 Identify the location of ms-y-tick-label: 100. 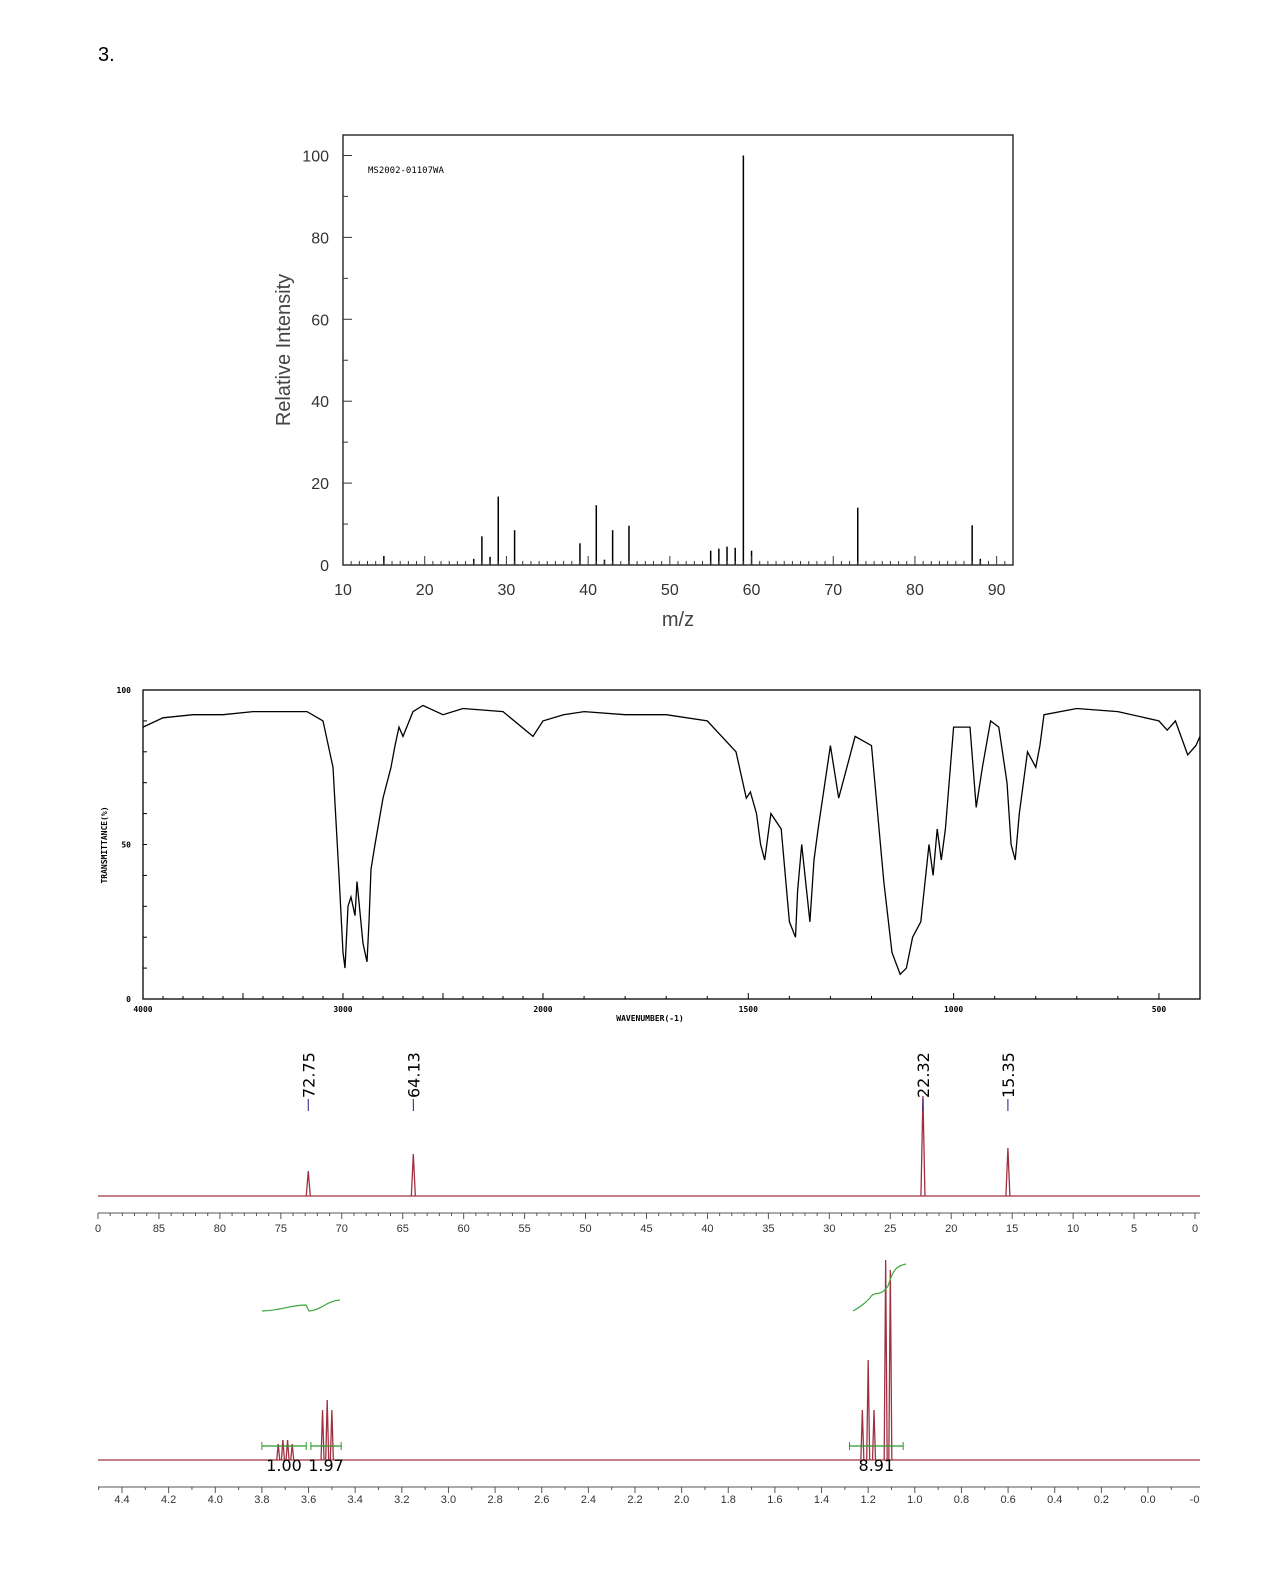
(315, 156).